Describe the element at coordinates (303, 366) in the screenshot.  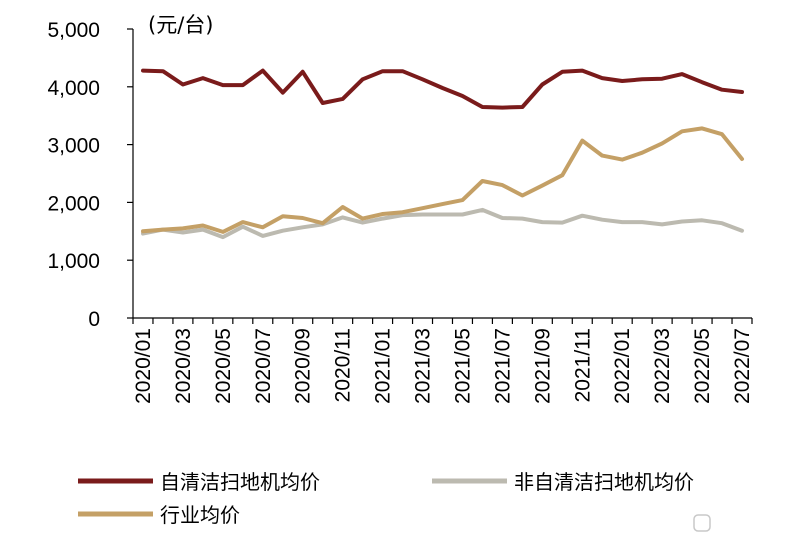
I see `x-tick-label: 2020/09` at that location.